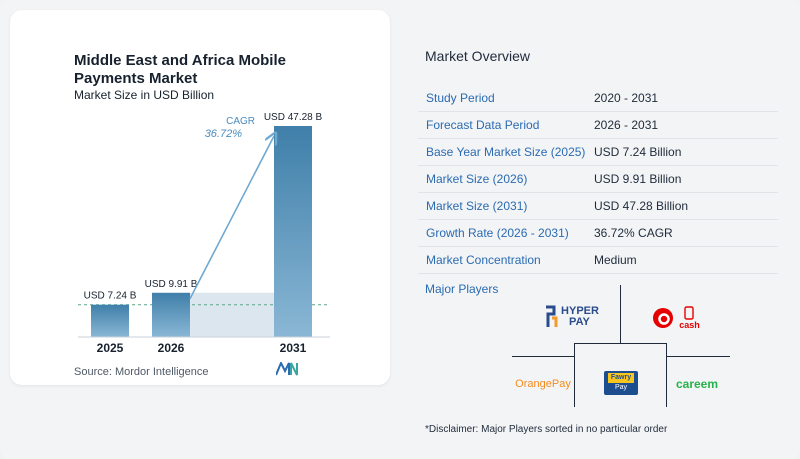 The height and width of the screenshot is (459, 800). Describe the element at coordinates (110, 320) in the screenshot. I see `bar-2025` at that location.